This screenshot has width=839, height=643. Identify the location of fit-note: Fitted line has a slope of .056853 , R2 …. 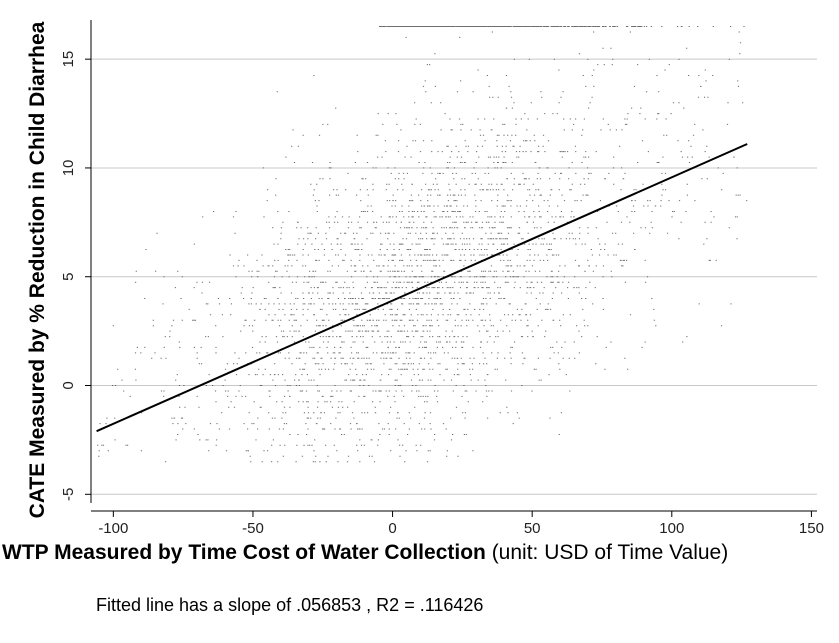
(290, 605).